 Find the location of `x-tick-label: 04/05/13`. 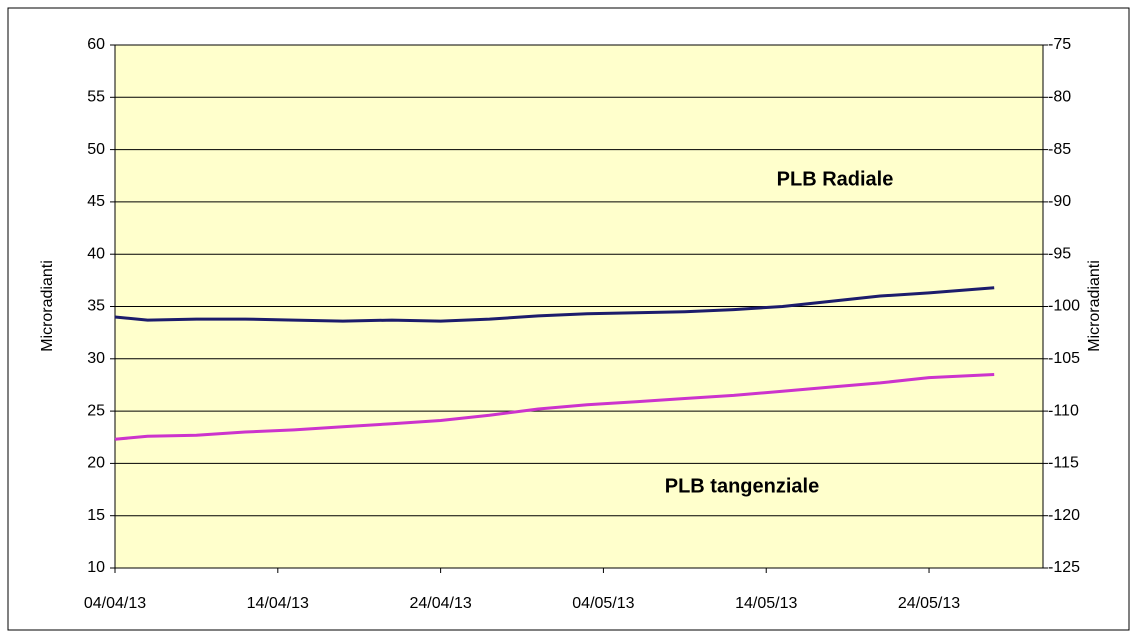

x-tick-label: 04/05/13 is located at coordinates (603, 603).